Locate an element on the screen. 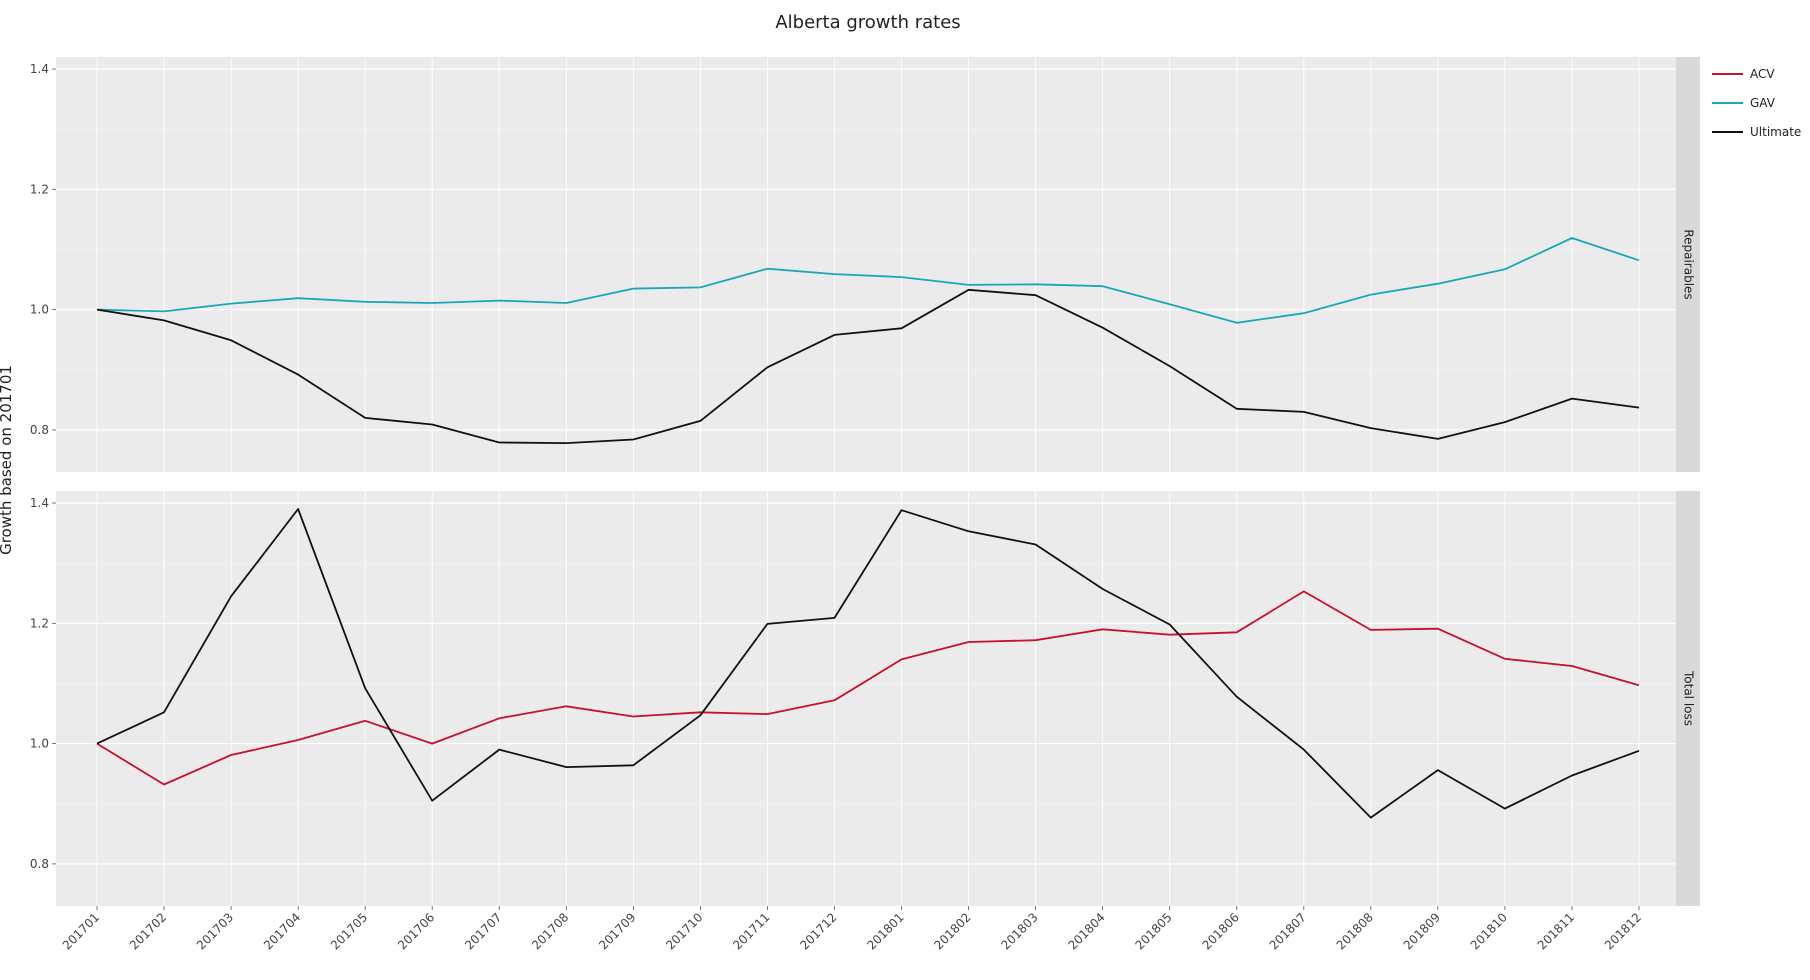 This screenshot has height=980, width=1810. legend-label: GAV is located at coordinates (1763, 103).